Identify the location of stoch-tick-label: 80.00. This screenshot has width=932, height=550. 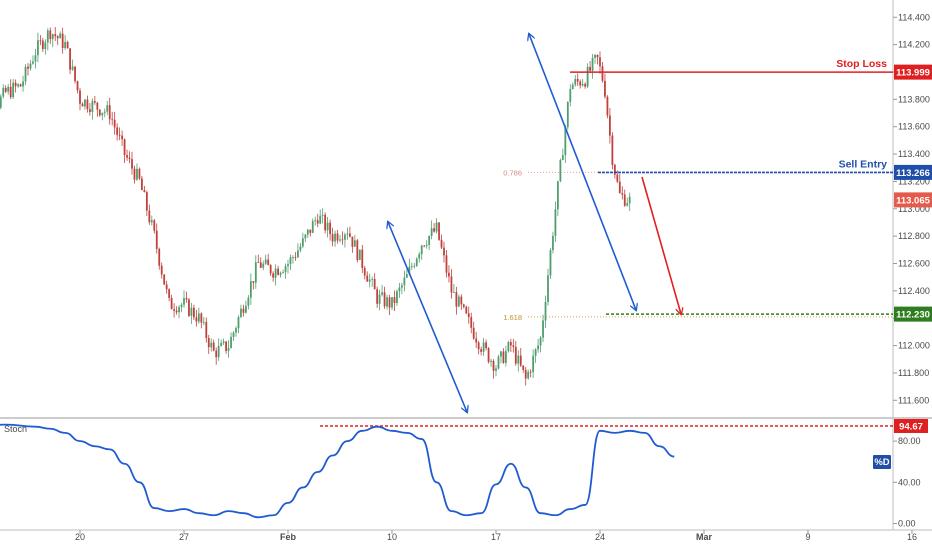
(909, 441).